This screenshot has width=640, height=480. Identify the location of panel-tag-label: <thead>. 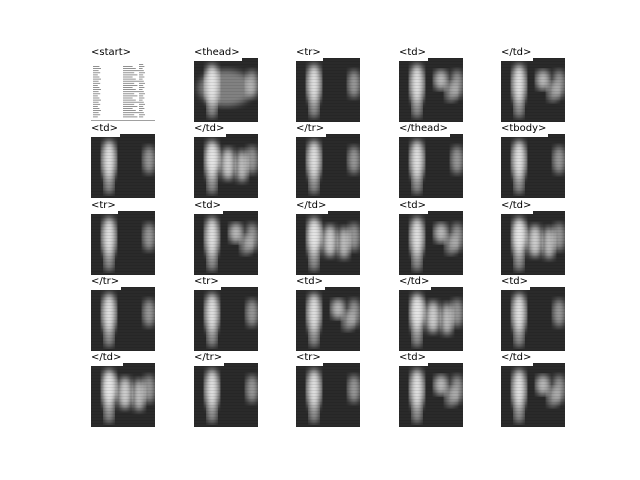
(218, 53).